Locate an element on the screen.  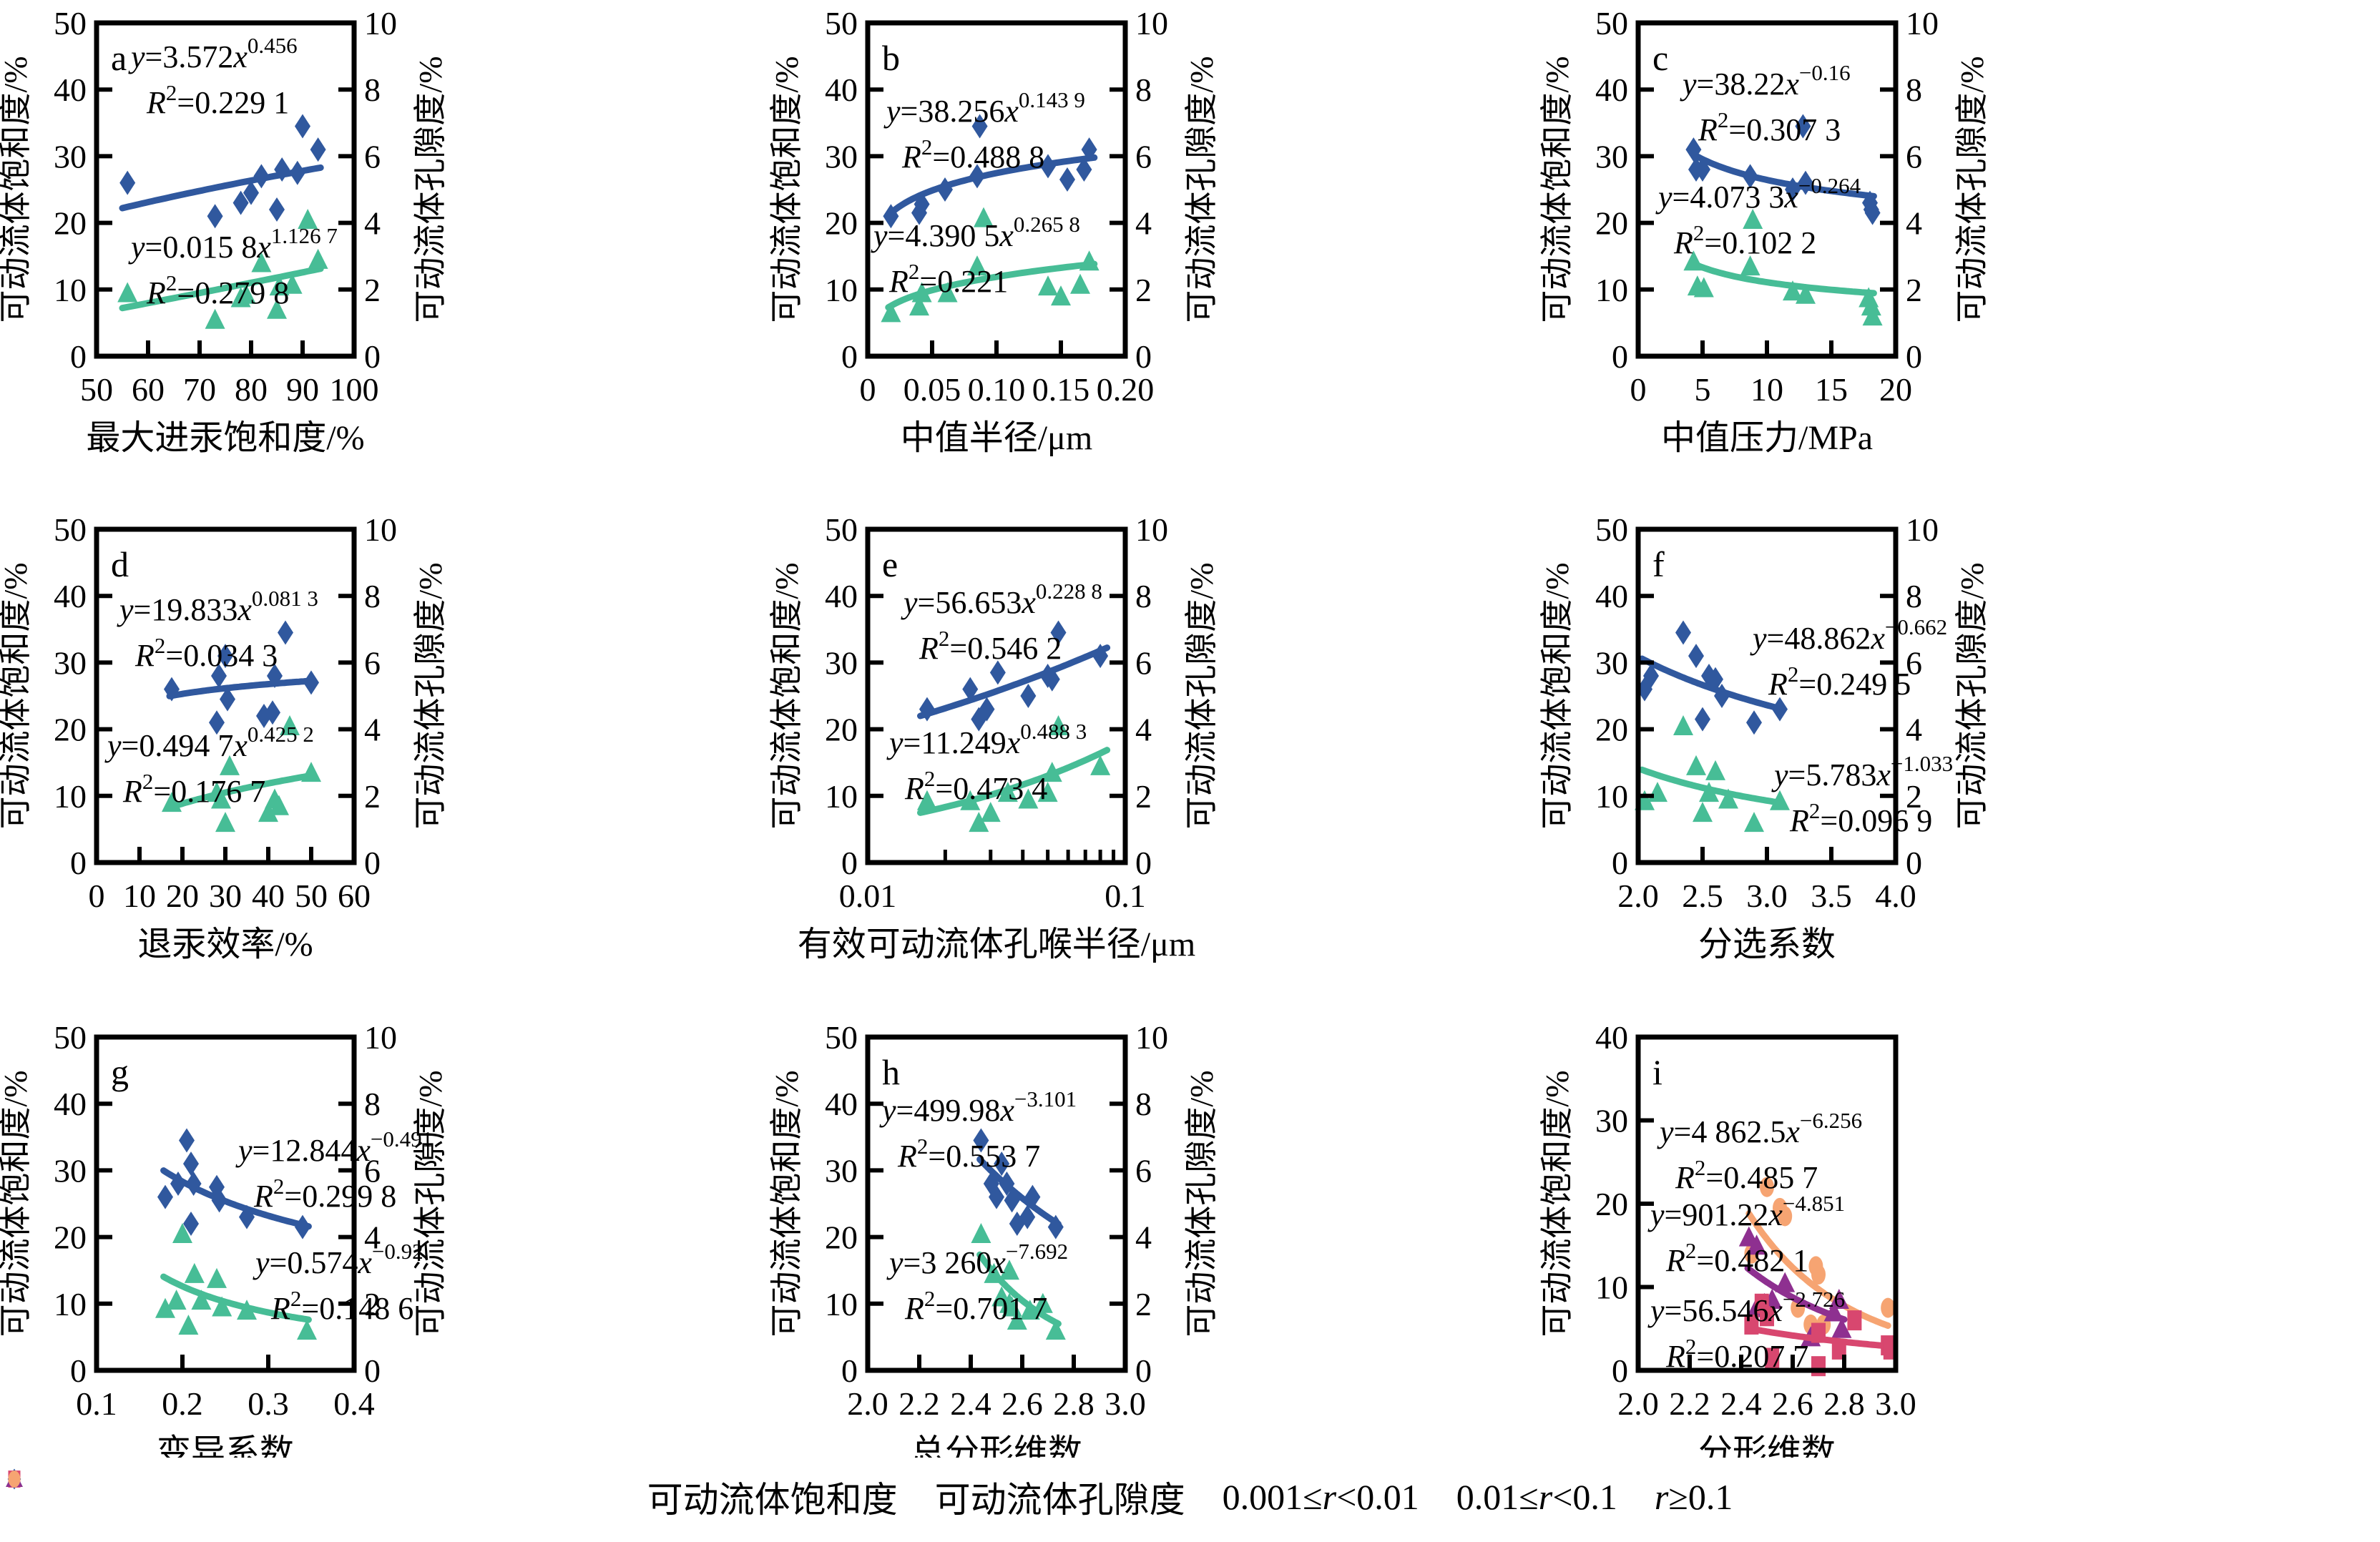
r-squared-label: R2=0.485 7 is located at coordinates (1746, 1175).